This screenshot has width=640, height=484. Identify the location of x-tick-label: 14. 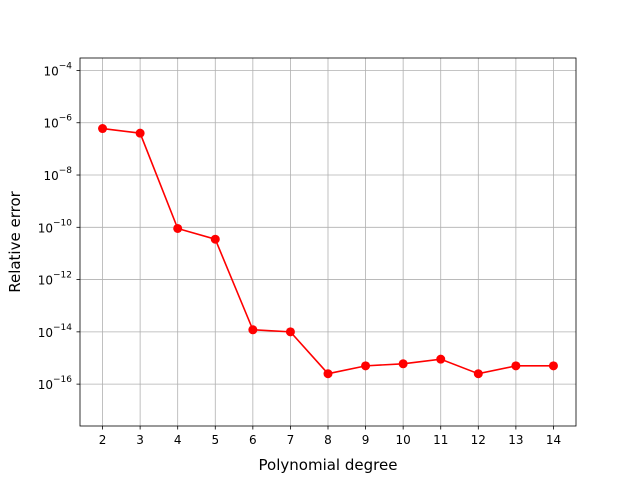
(553, 440).